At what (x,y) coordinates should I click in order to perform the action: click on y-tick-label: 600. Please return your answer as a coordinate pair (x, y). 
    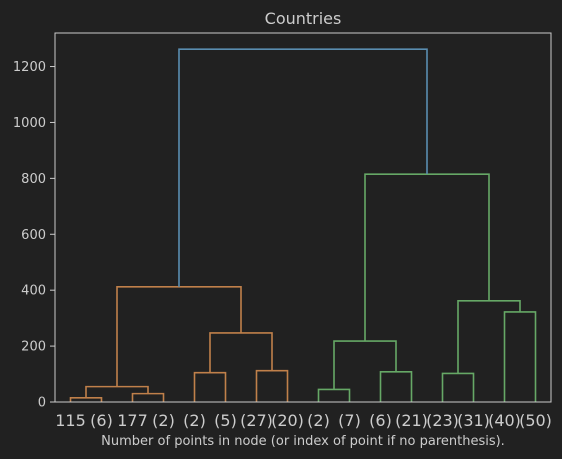
    Looking at the image, I should click on (33, 235).